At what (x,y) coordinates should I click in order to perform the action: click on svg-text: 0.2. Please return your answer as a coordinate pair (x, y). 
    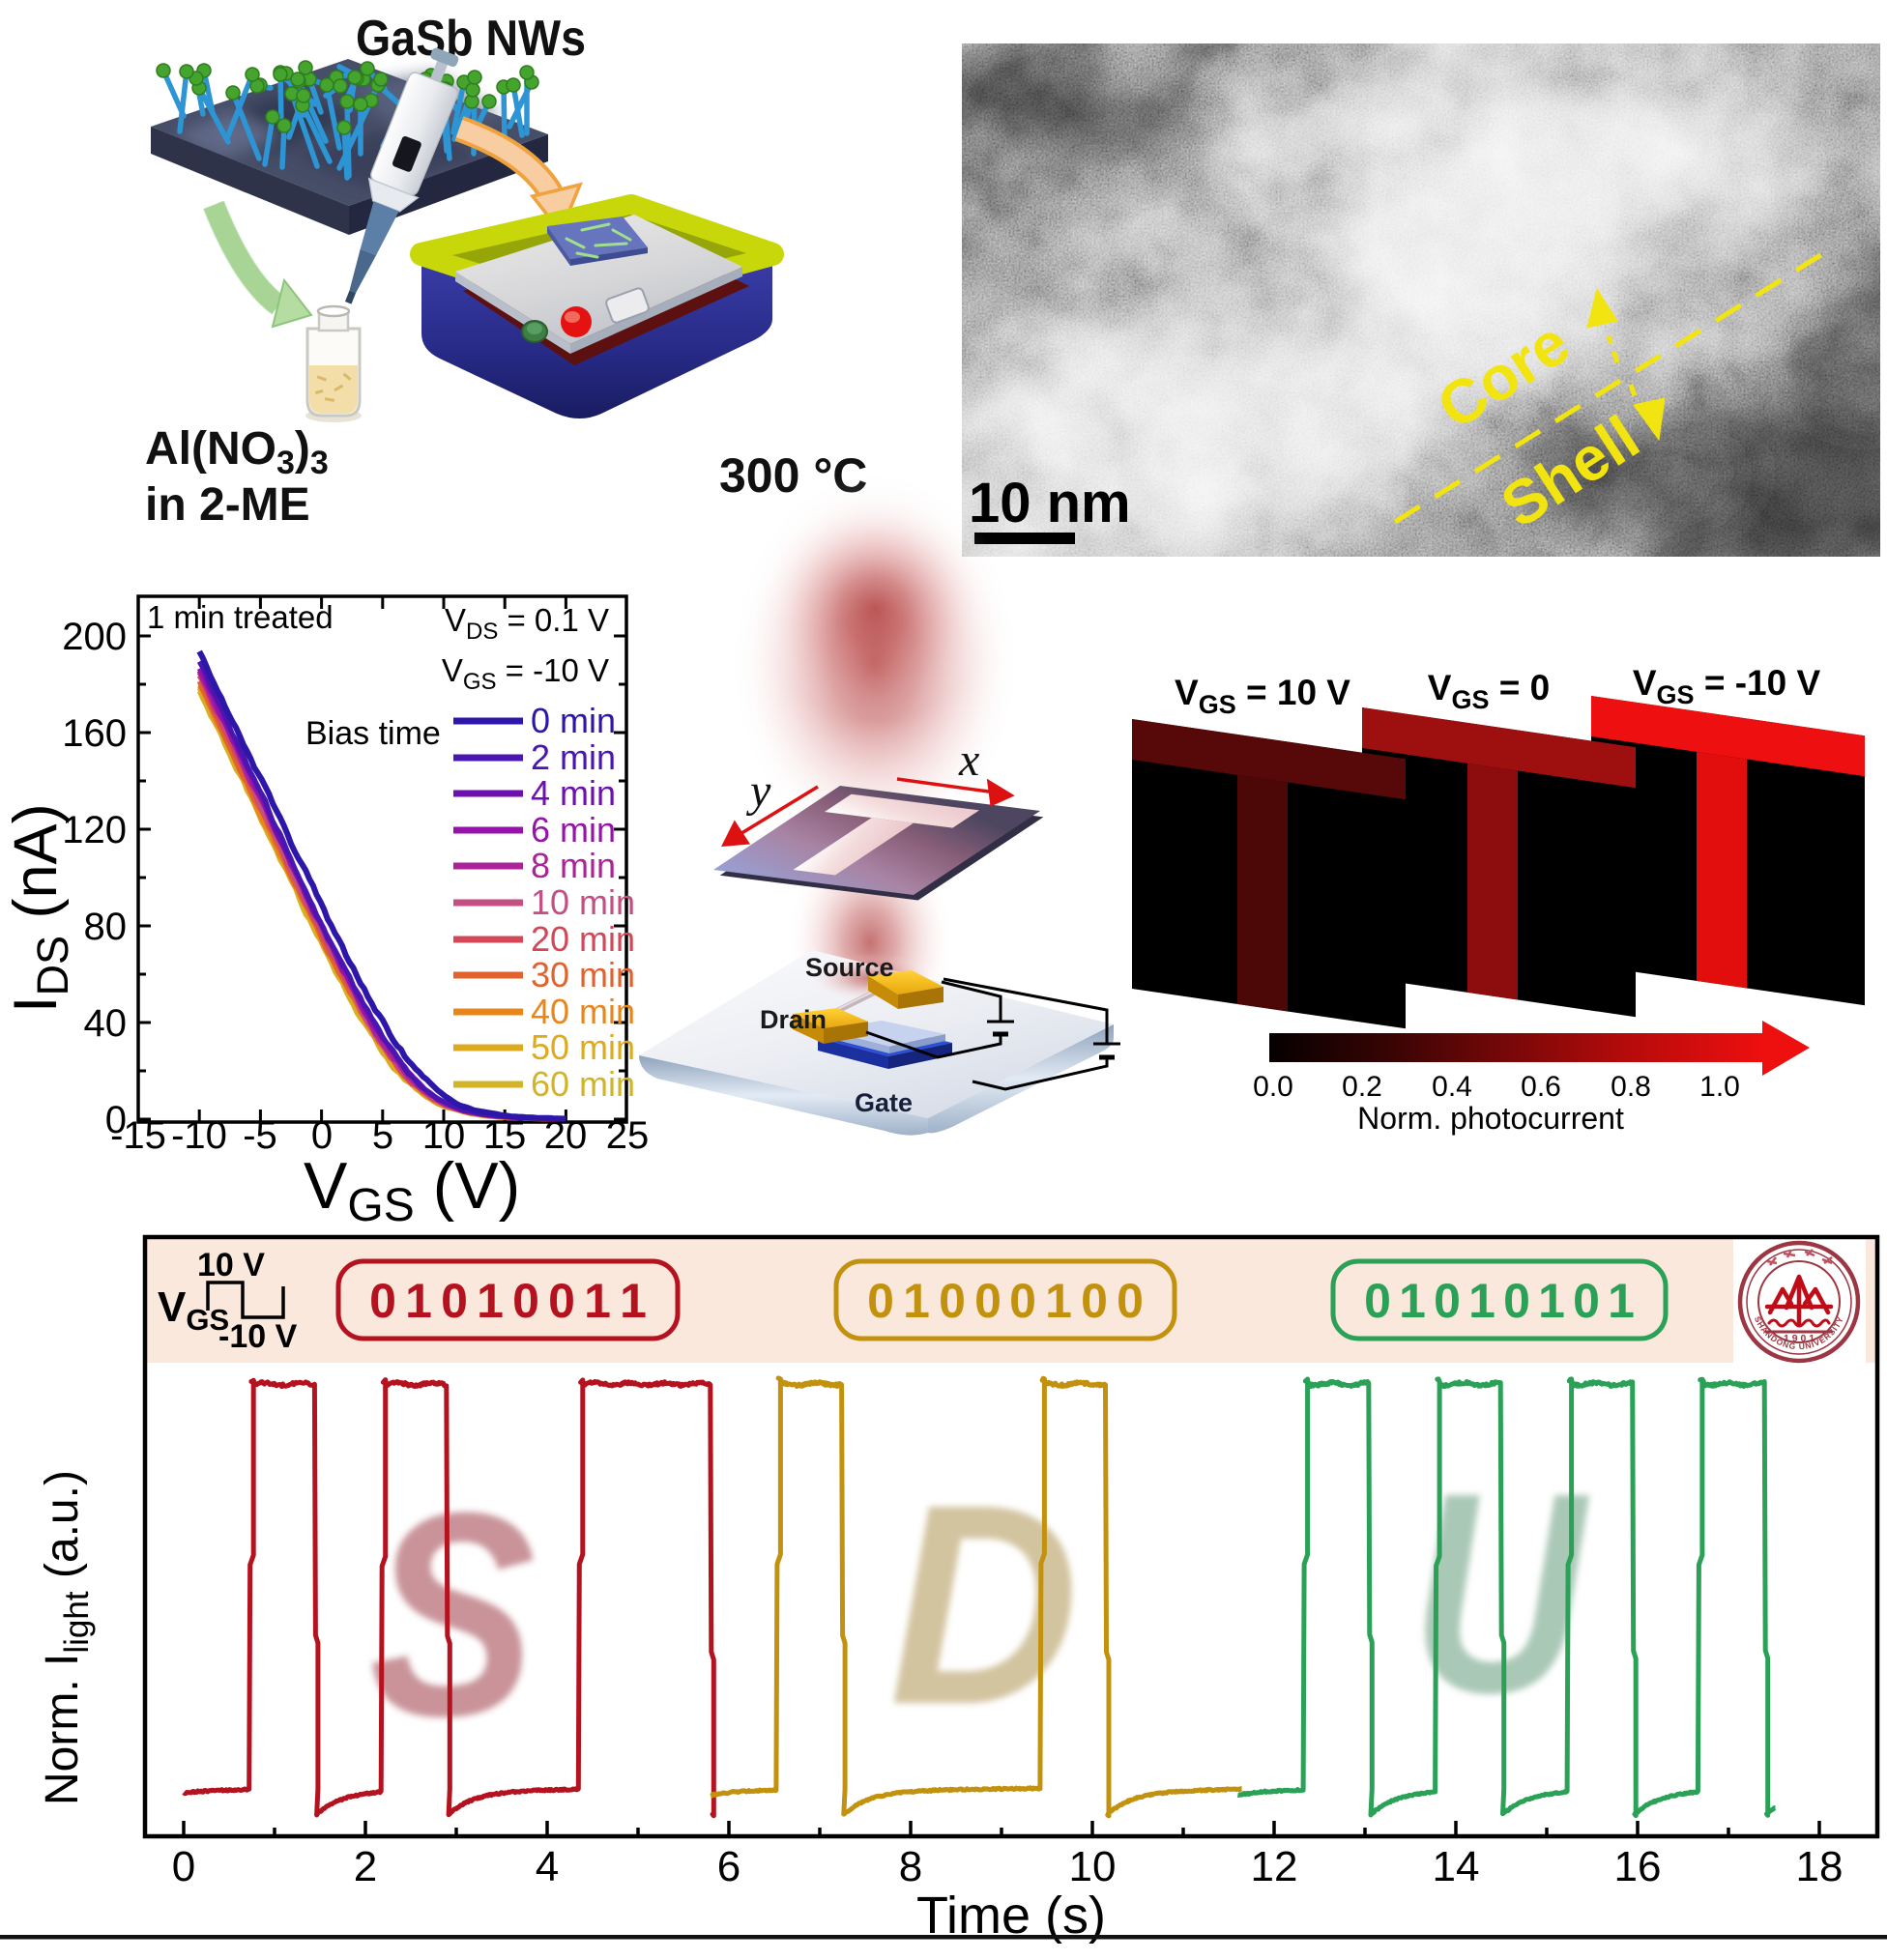
    Looking at the image, I should click on (1362, 1087).